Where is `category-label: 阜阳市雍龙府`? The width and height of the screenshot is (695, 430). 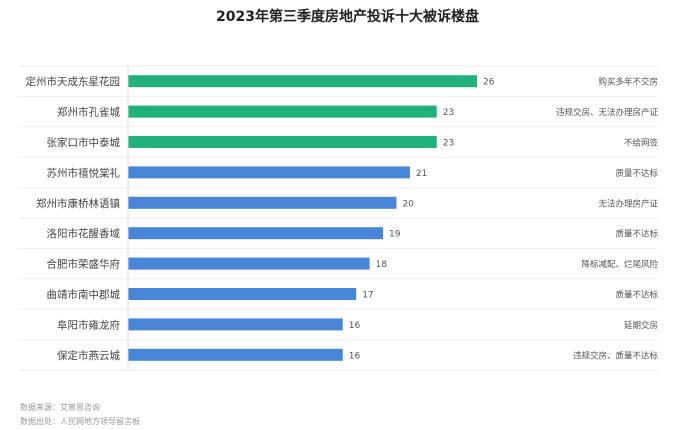
category-label: 阜阳市雍龙府 is located at coordinates (88, 324).